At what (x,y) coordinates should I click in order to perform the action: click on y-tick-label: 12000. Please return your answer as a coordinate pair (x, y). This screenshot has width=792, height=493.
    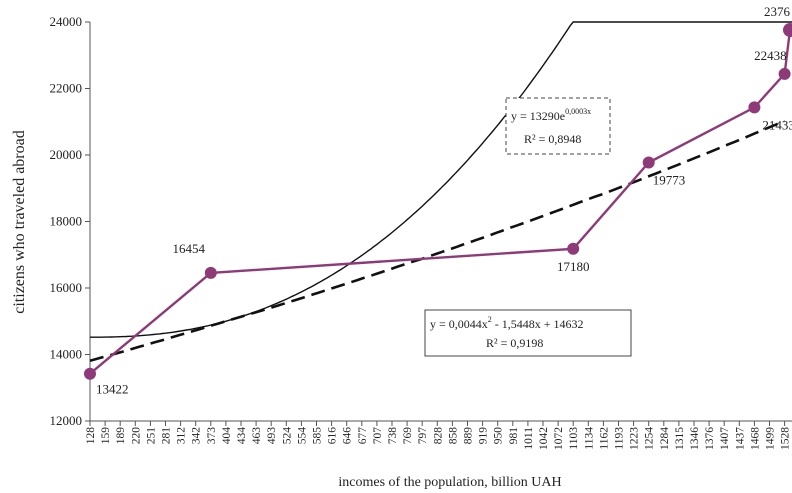
    Looking at the image, I should click on (66, 420).